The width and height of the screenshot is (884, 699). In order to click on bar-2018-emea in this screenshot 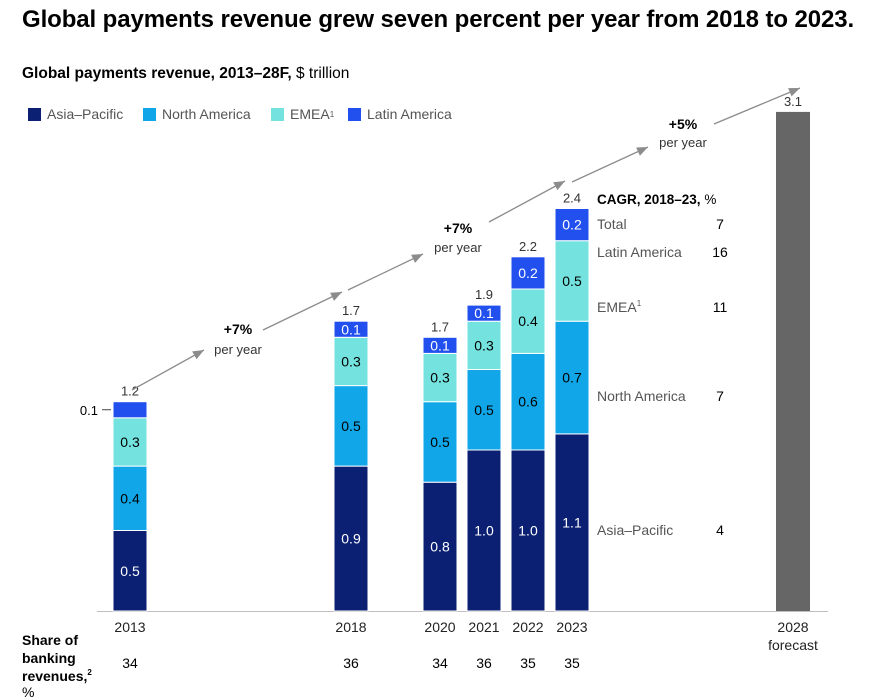, I will do `click(351, 361)`.